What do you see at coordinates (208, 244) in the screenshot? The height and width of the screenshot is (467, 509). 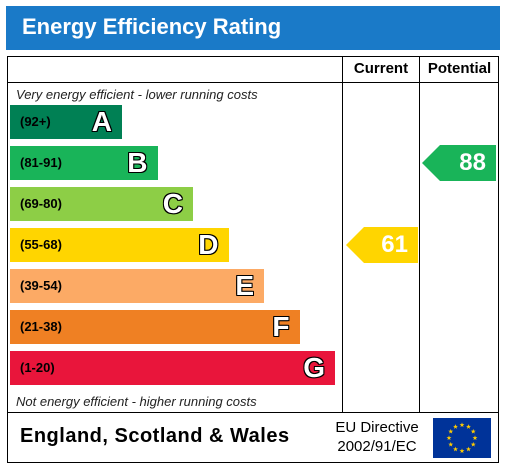 I see `band-letter: D` at bounding box center [208, 244].